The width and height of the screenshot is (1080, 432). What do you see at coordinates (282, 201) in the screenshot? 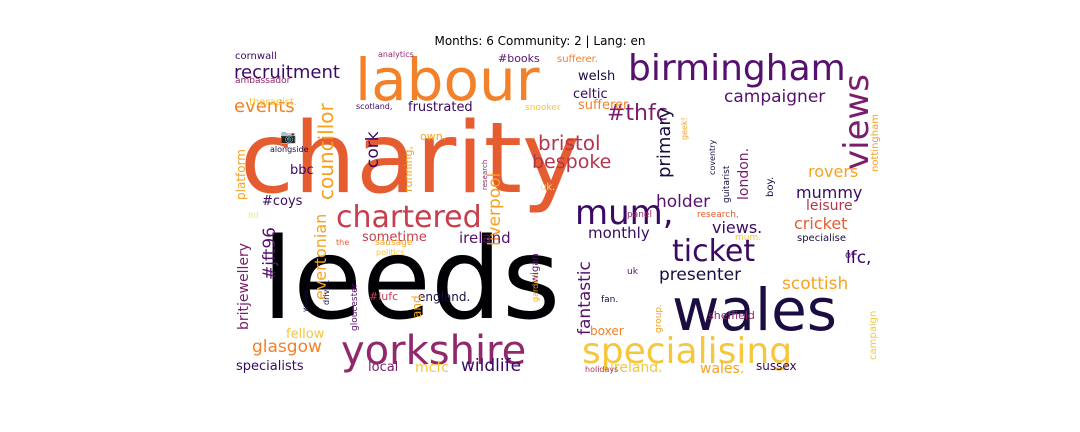
I see `cloud-word-coys: #coys` at bounding box center [282, 201].